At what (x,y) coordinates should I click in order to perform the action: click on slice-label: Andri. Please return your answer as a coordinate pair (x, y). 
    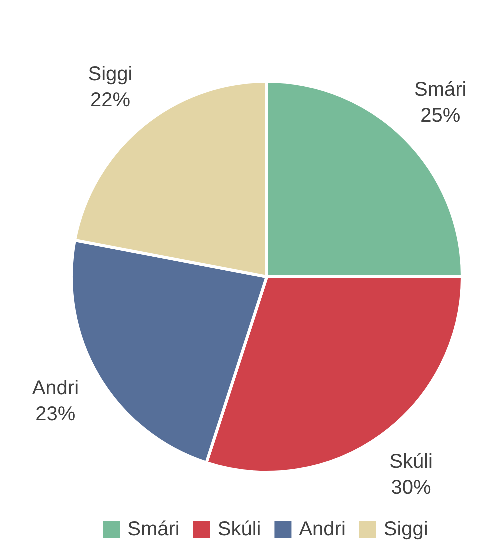
    Looking at the image, I should click on (56, 388).